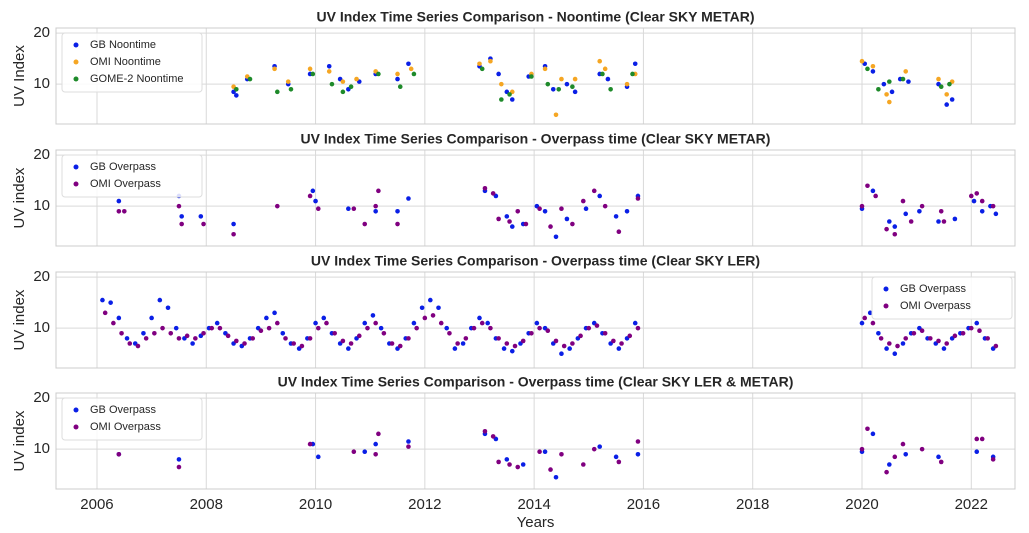  Describe the element at coordinates (643, 504) in the screenshot. I see `x-tick-label: 2016` at that location.